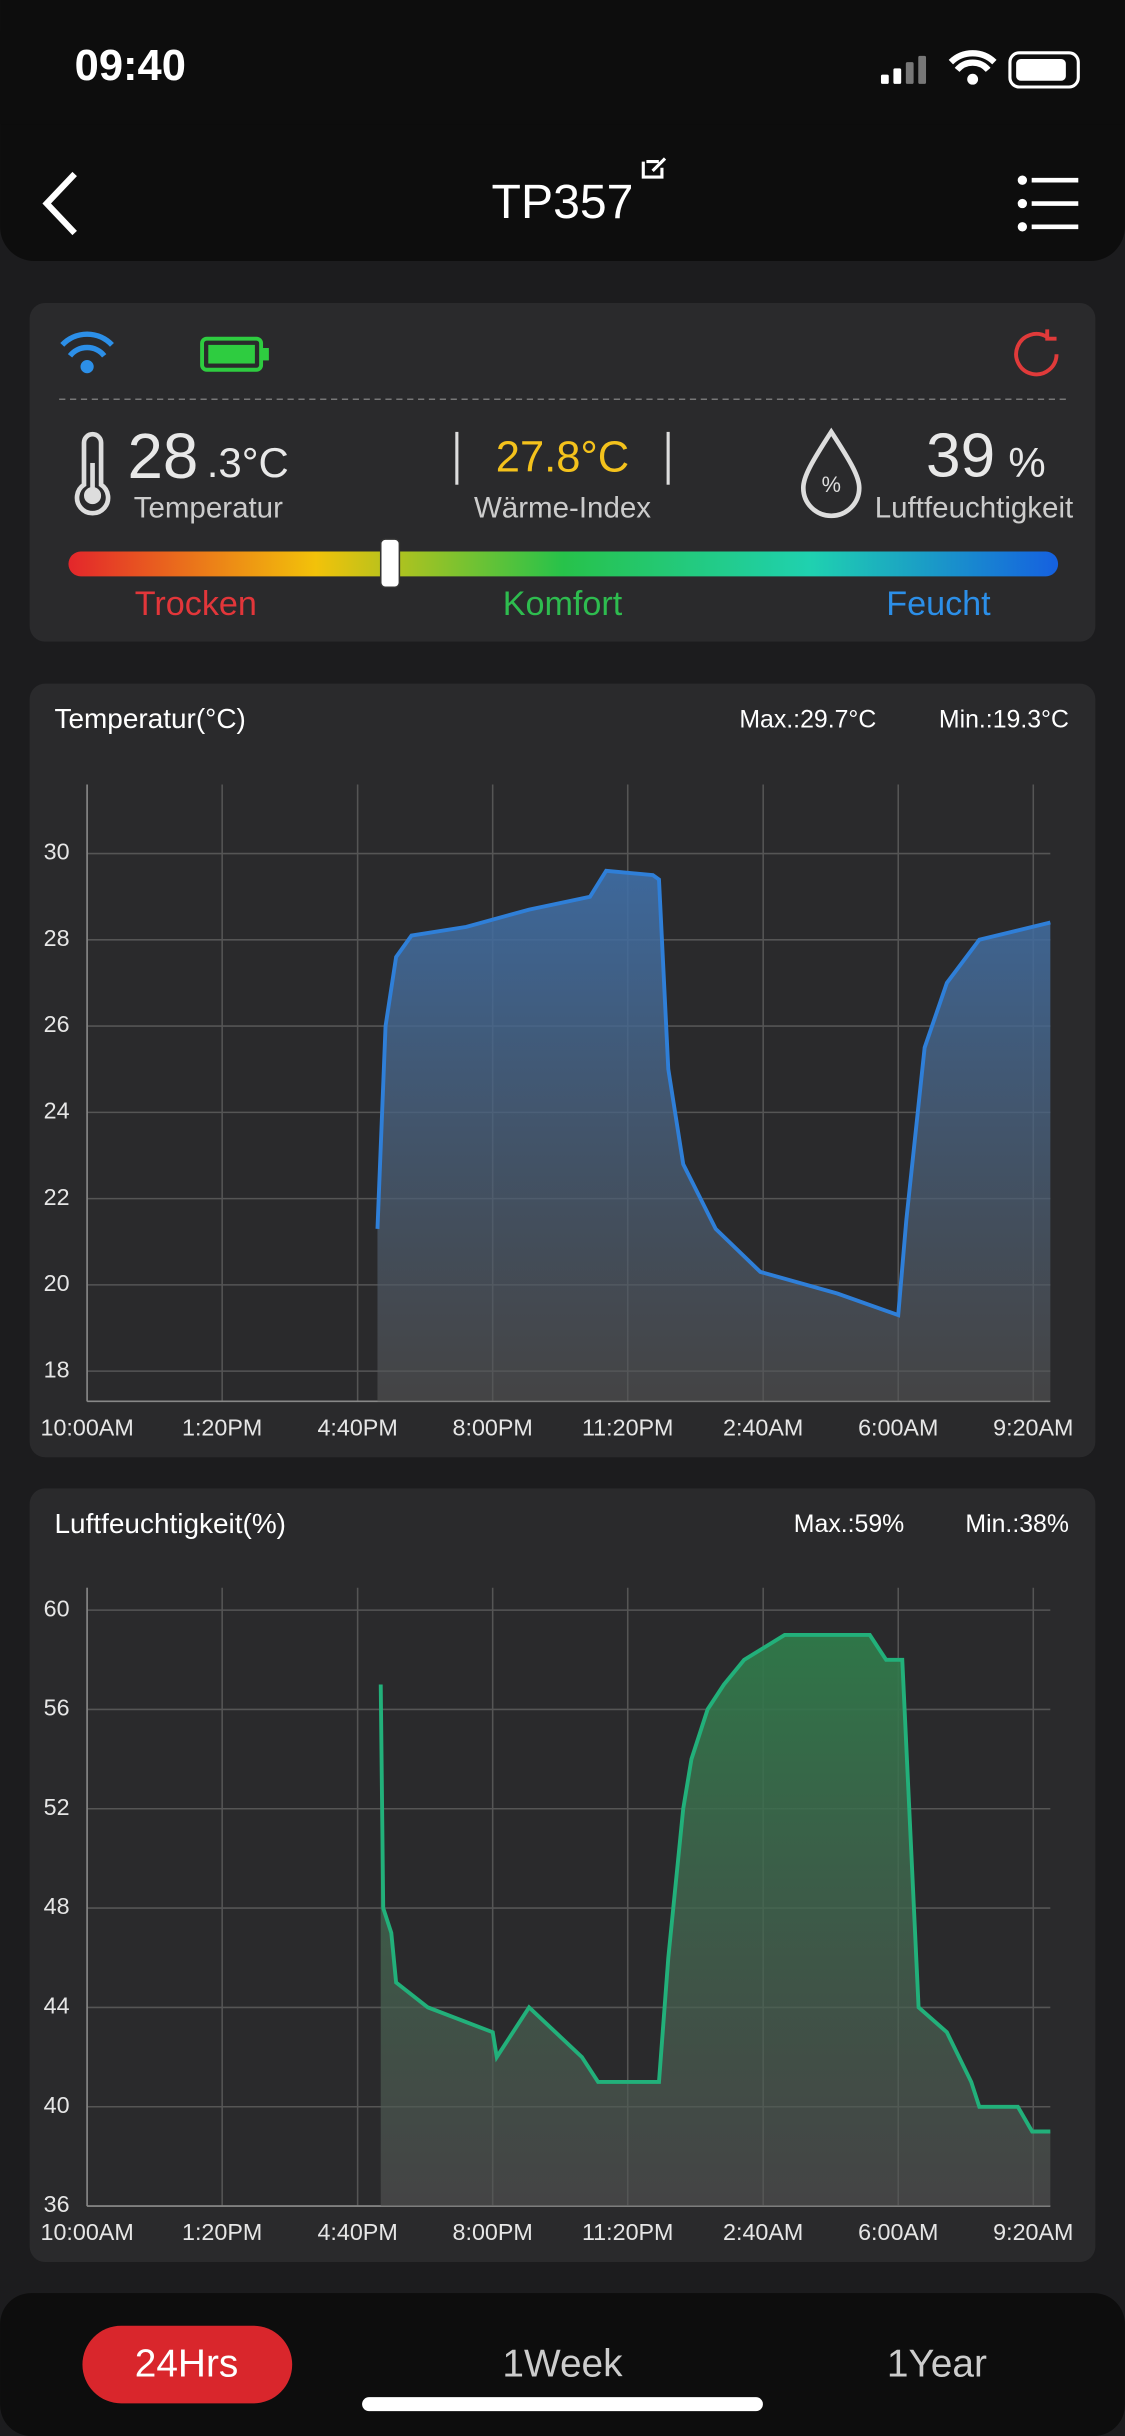 This screenshot has width=1125, height=2436. I want to click on y-tick-label: 20, so click(57, 1283).